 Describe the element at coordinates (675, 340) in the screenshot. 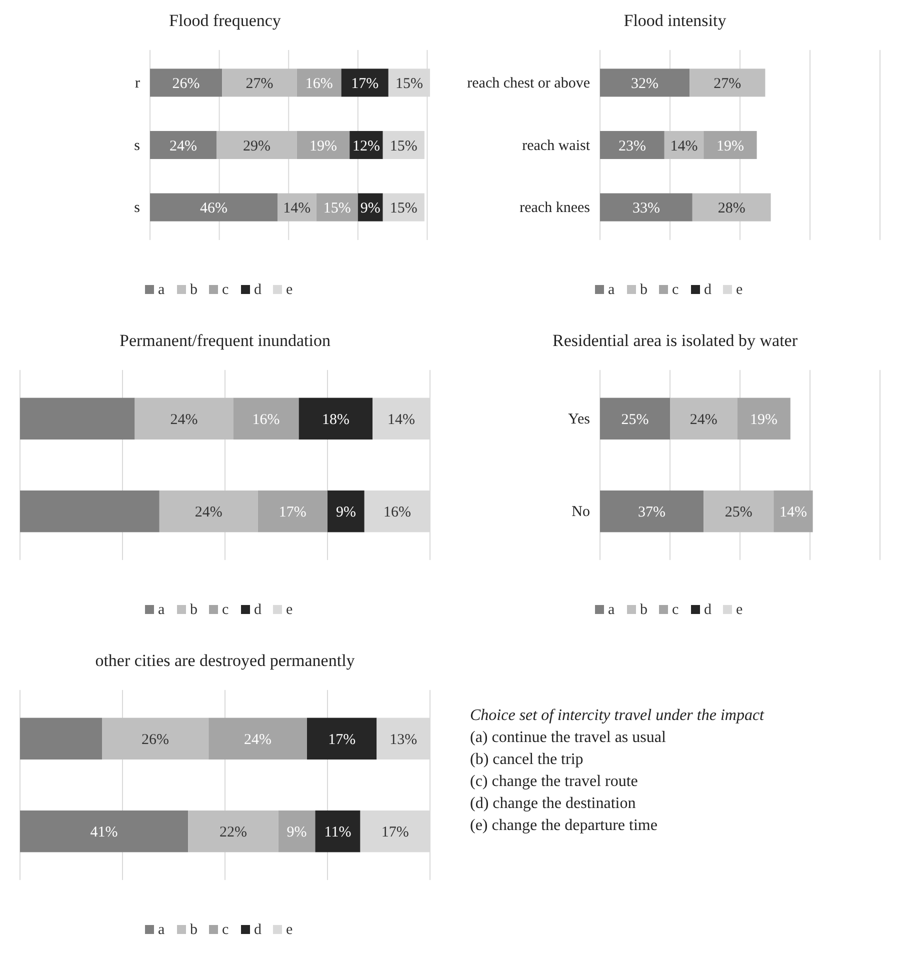

I see `chart-title: Residential area is isolated by water` at that location.